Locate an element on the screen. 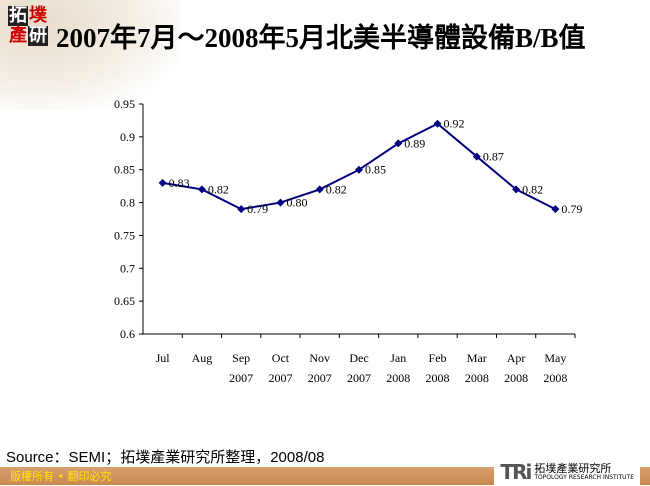  y-tick-label: 0.6 is located at coordinates (127, 334).